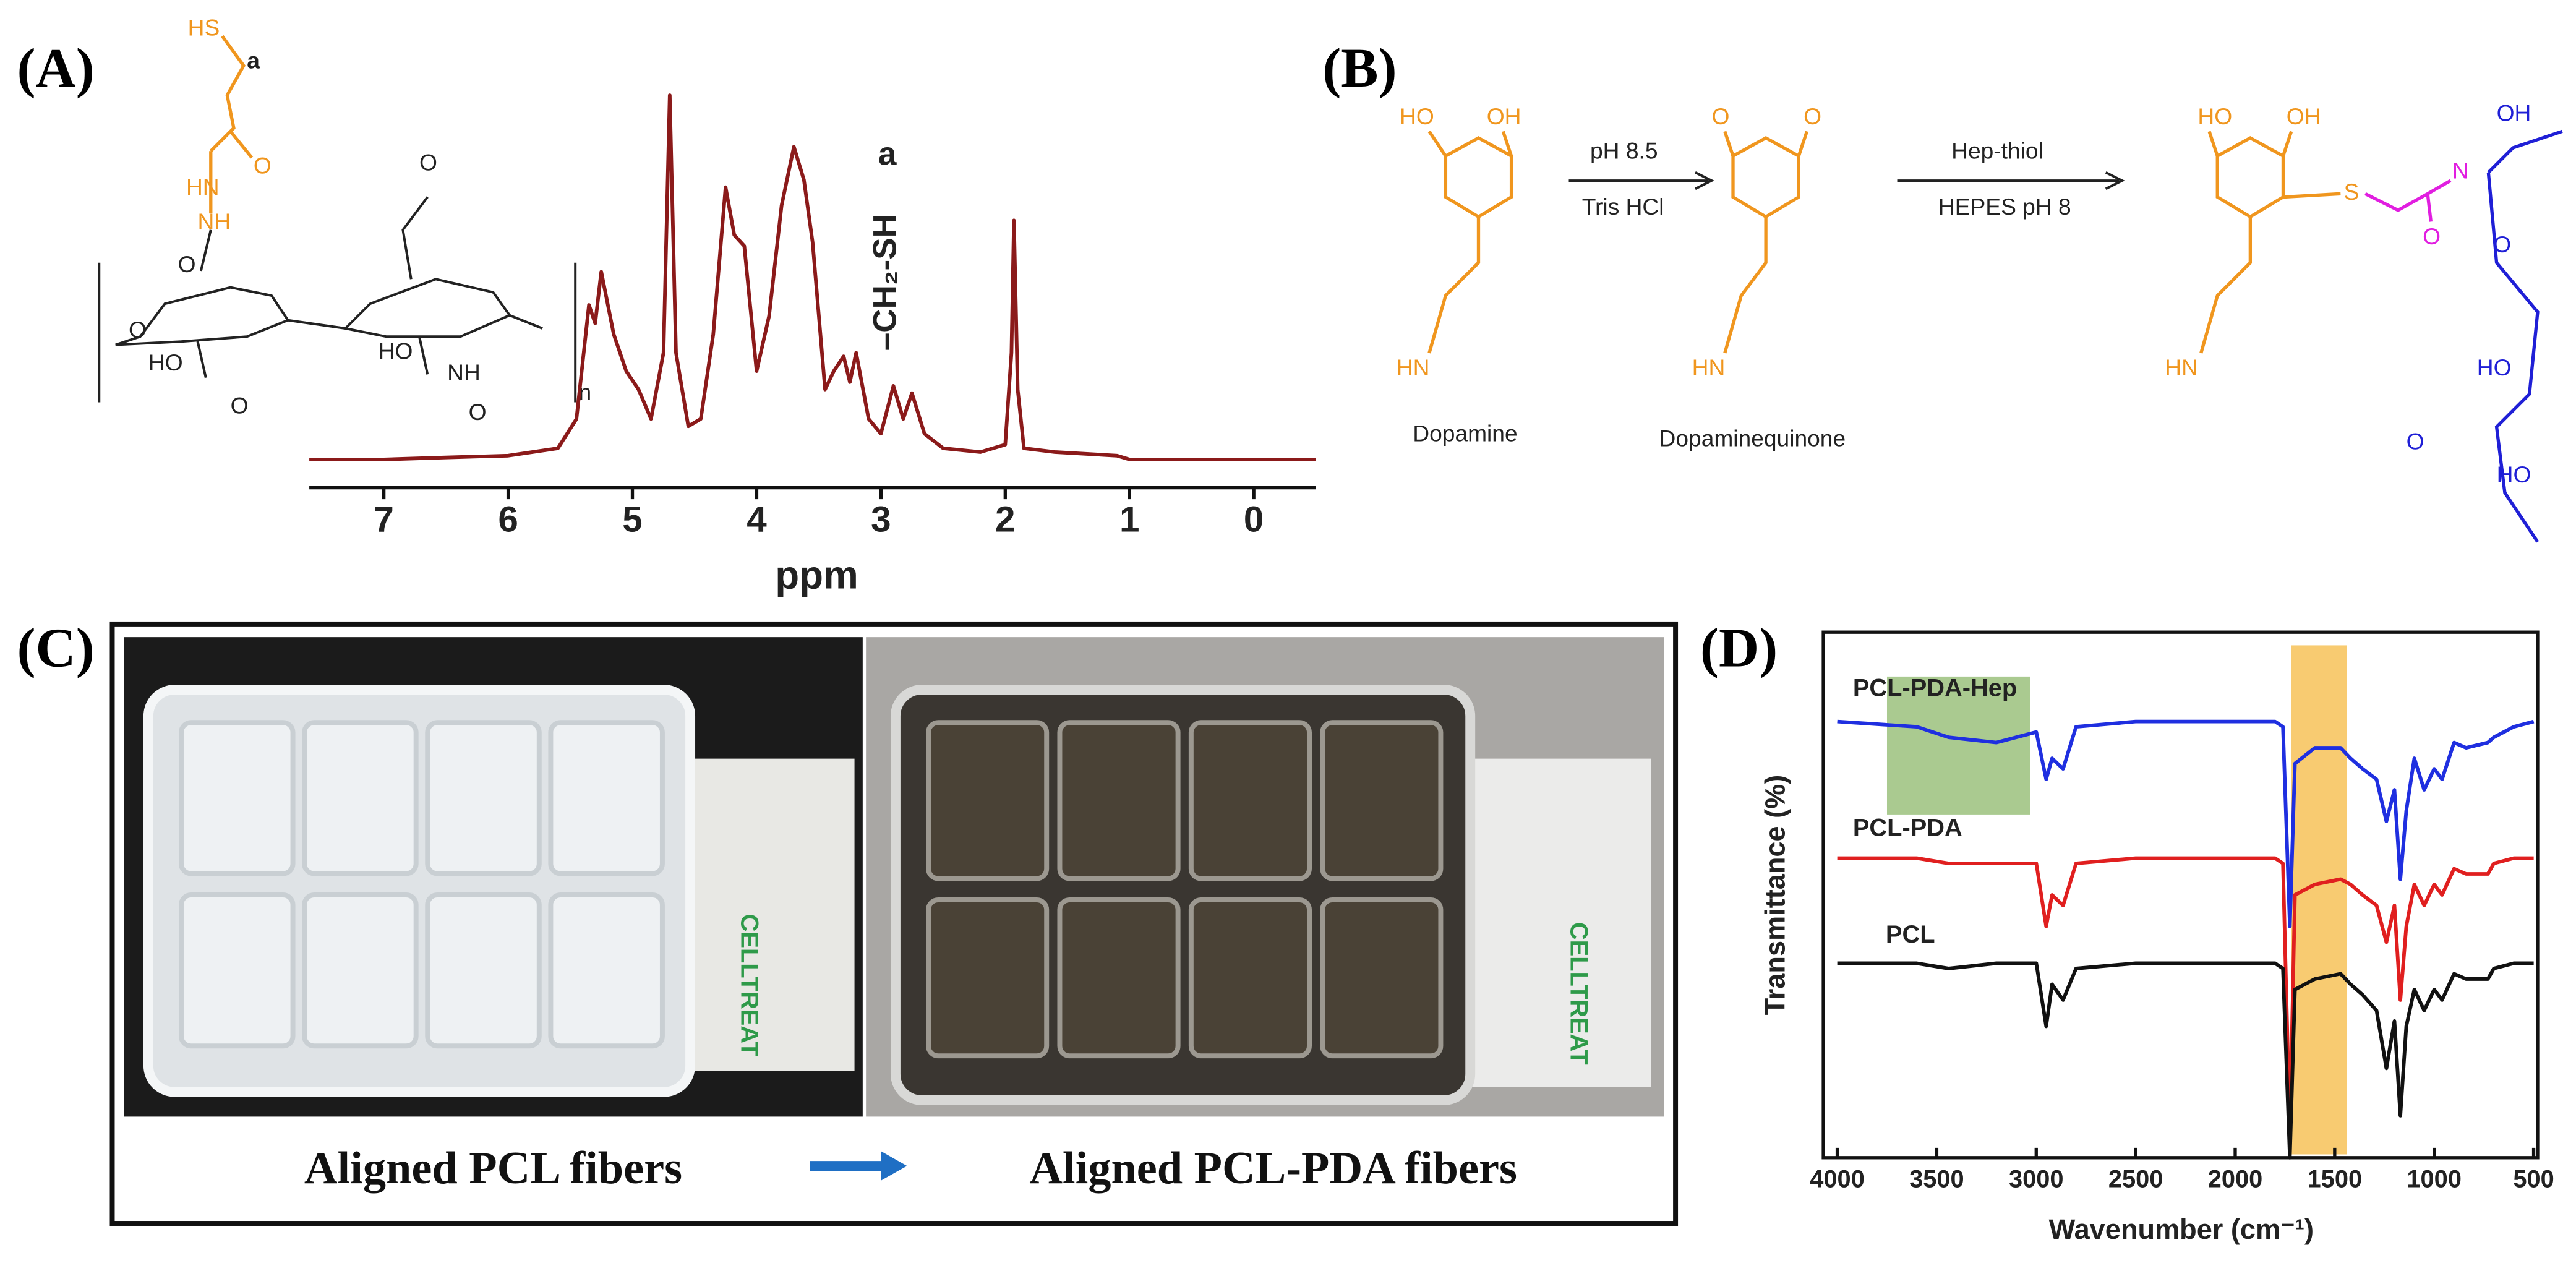 The width and height of the screenshot is (2576, 1271). What do you see at coordinates (894, 1166) in the screenshot?
I see `arrow-head` at bounding box center [894, 1166].